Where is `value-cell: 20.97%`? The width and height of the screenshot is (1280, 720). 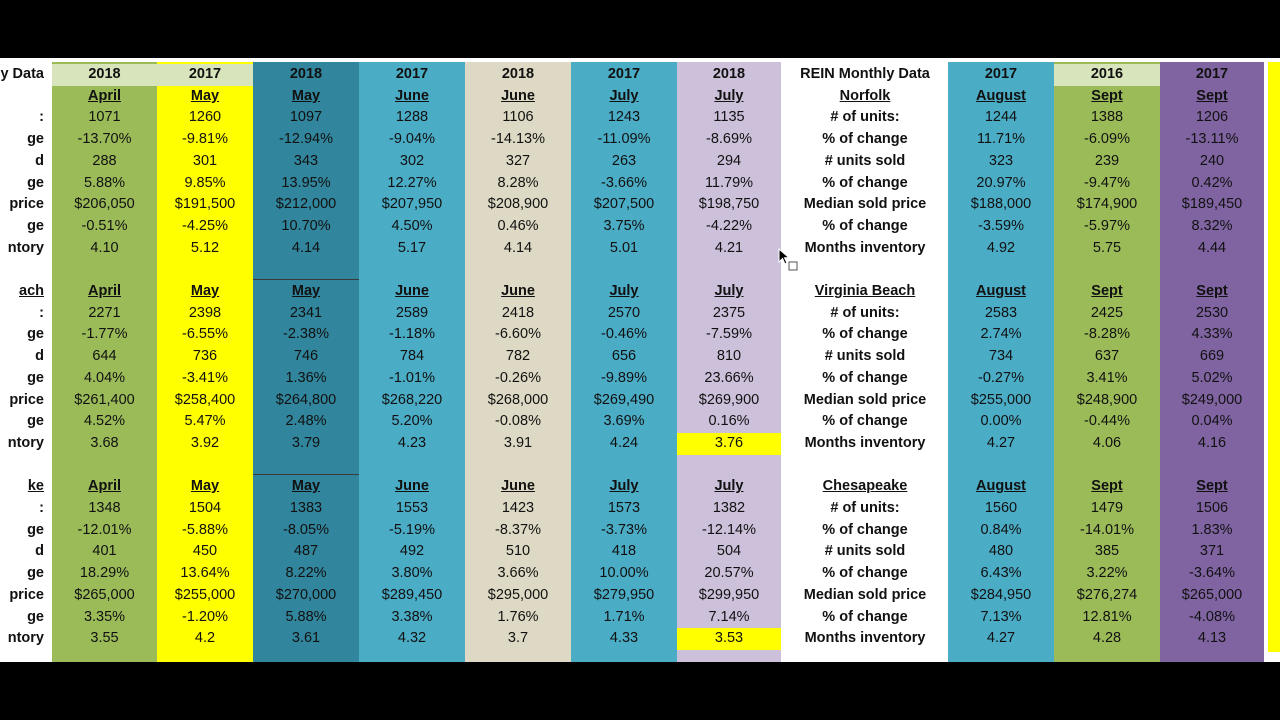
value-cell: 20.97% is located at coordinates (1001, 184).